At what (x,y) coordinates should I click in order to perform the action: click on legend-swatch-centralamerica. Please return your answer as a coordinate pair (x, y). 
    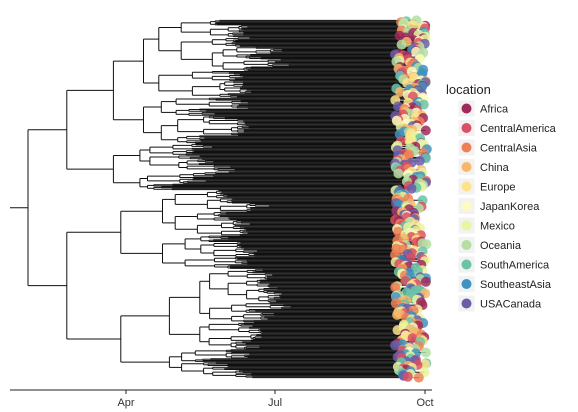
    Looking at the image, I should click on (466, 128).